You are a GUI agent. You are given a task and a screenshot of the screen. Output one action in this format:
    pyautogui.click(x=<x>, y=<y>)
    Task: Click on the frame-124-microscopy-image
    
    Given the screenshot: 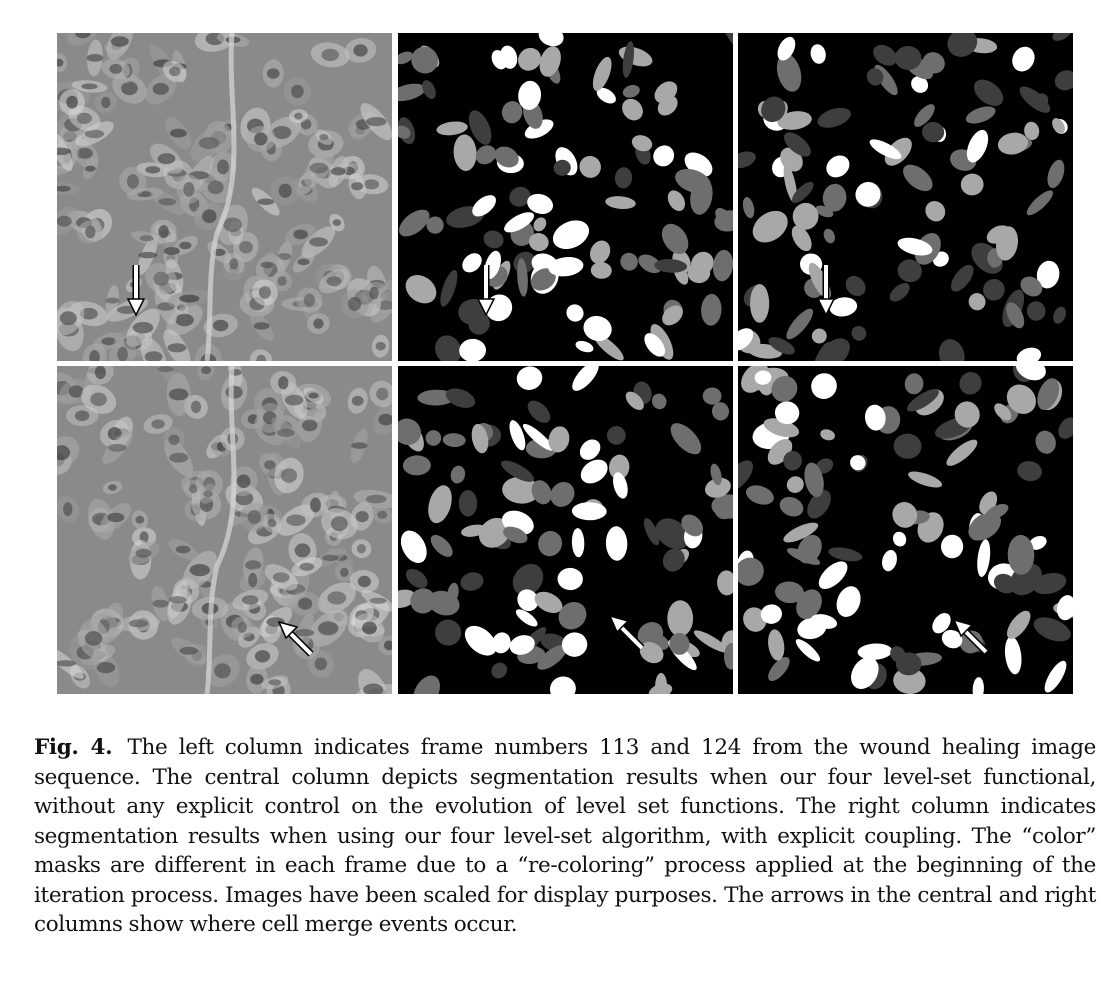 What is the action you would take?
    pyautogui.click(x=224, y=530)
    